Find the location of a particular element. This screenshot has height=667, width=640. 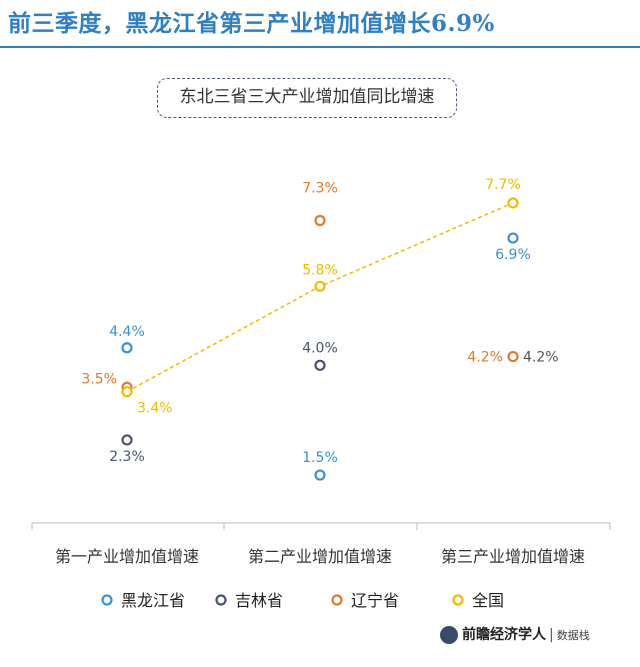

footer: 前瞻经济学人 | 数据栈 is located at coordinates (515, 635).